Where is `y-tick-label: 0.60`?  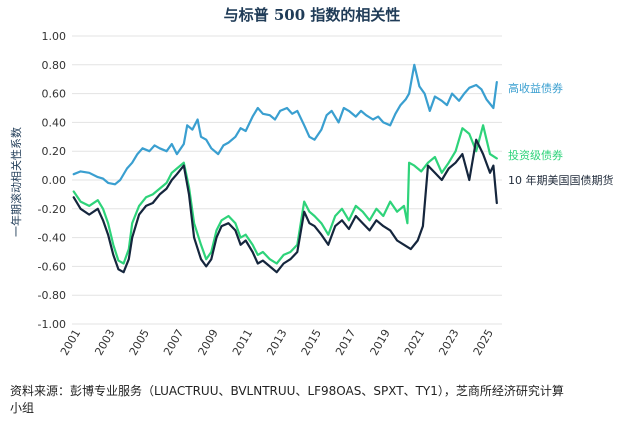 y-tick-label: 0.60 is located at coordinates (54, 94).